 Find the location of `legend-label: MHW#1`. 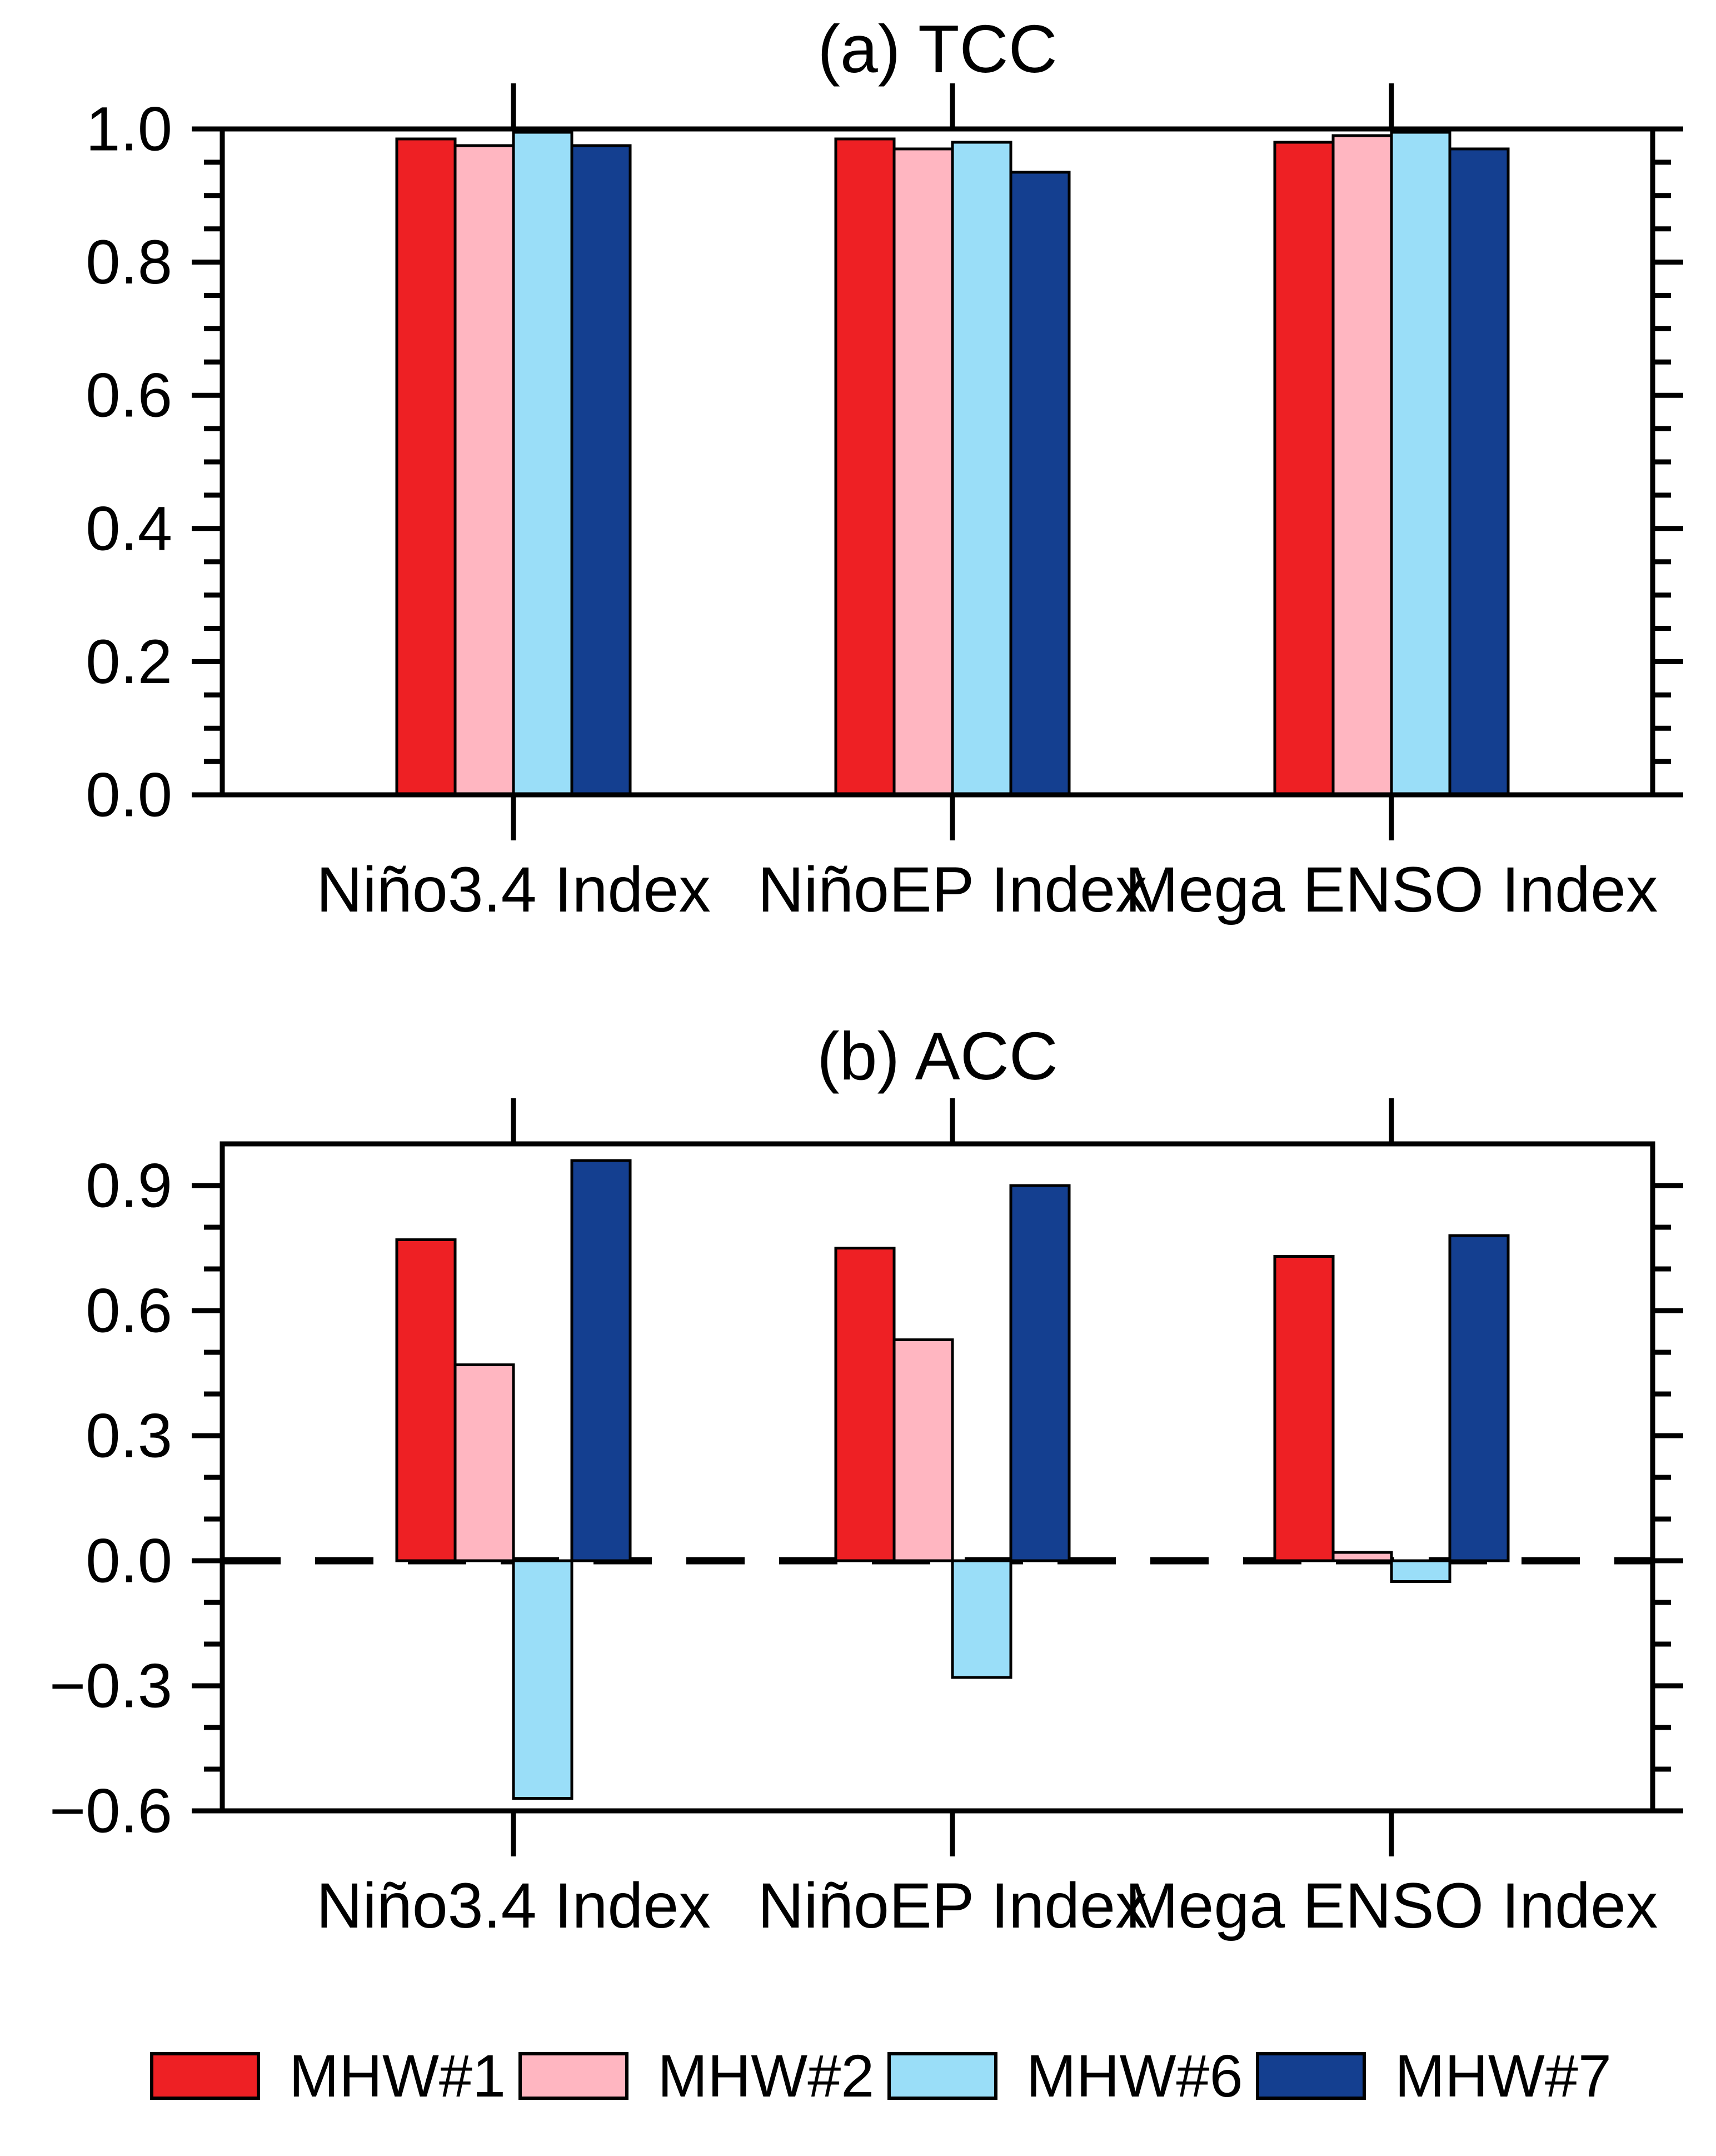

legend-label: MHW#1 is located at coordinates (397, 2075).